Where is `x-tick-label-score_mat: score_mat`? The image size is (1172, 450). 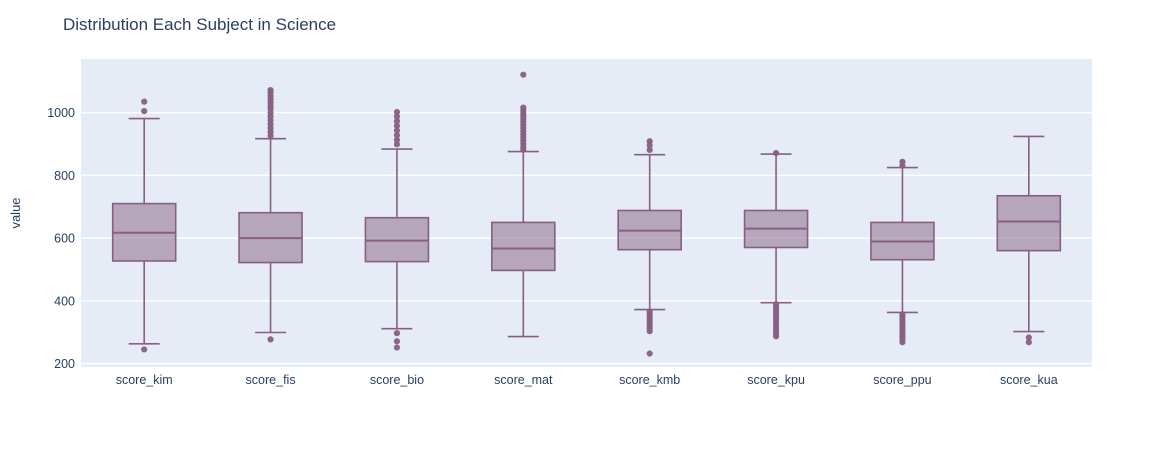
x-tick-label-score_mat: score_mat is located at coordinates (523, 380).